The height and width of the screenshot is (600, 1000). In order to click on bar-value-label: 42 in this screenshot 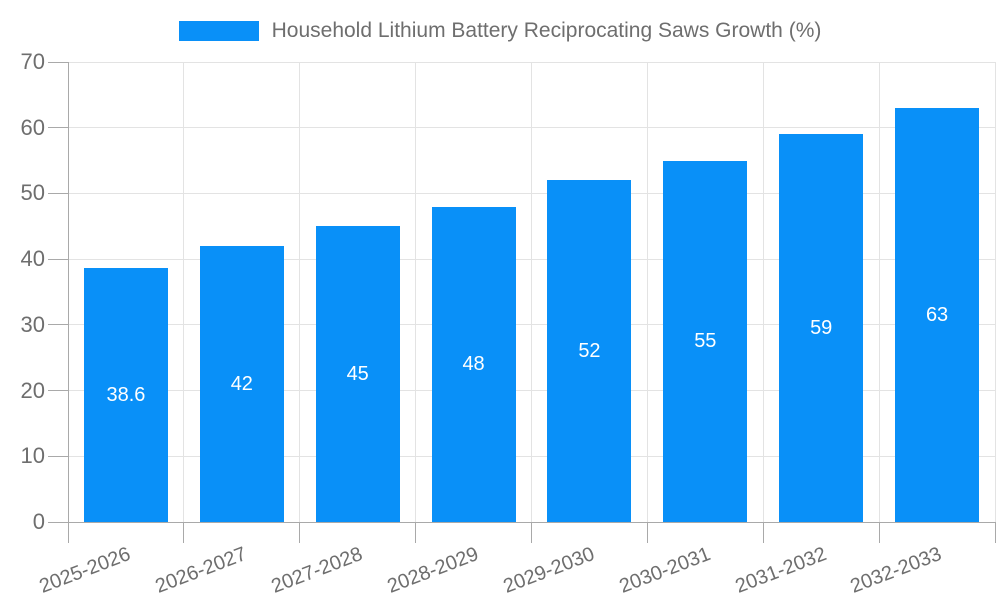, I will do `click(241, 383)`.